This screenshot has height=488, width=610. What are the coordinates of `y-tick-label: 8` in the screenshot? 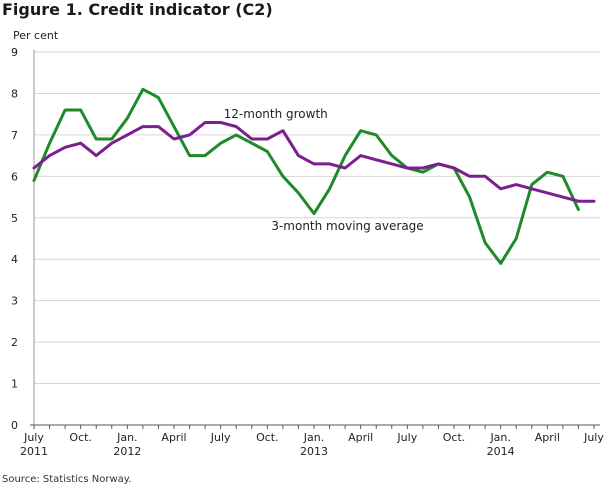 It's located at (14, 93).